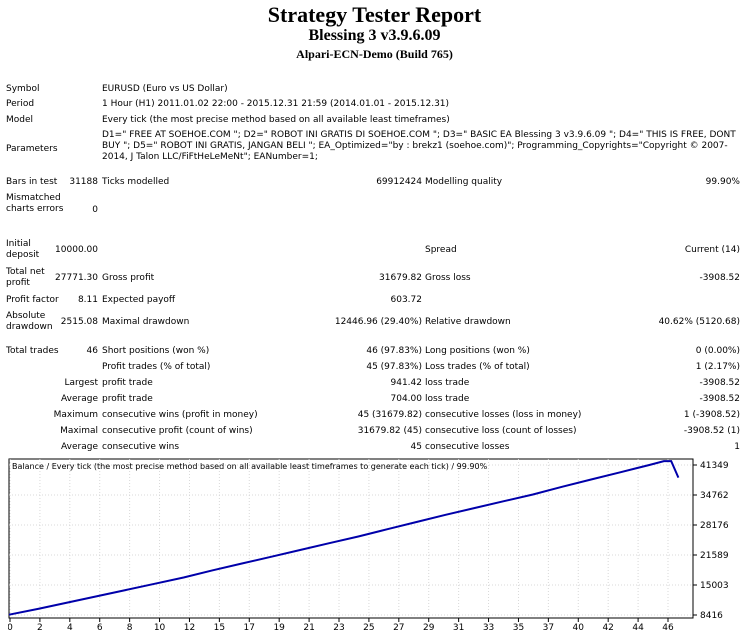 The image size is (749, 632). What do you see at coordinates (518, 627) in the screenshot?
I see `x-tick-label: 35` at bounding box center [518, 627].